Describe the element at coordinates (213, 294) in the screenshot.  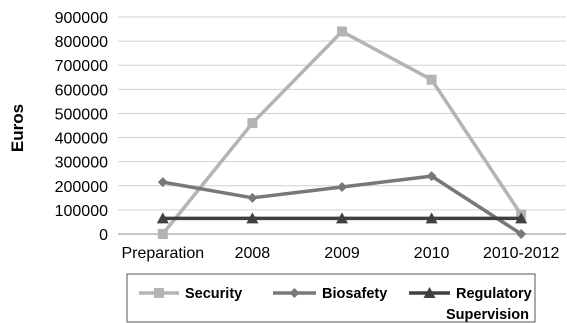
I see `legend-label-security: Security` at that location.